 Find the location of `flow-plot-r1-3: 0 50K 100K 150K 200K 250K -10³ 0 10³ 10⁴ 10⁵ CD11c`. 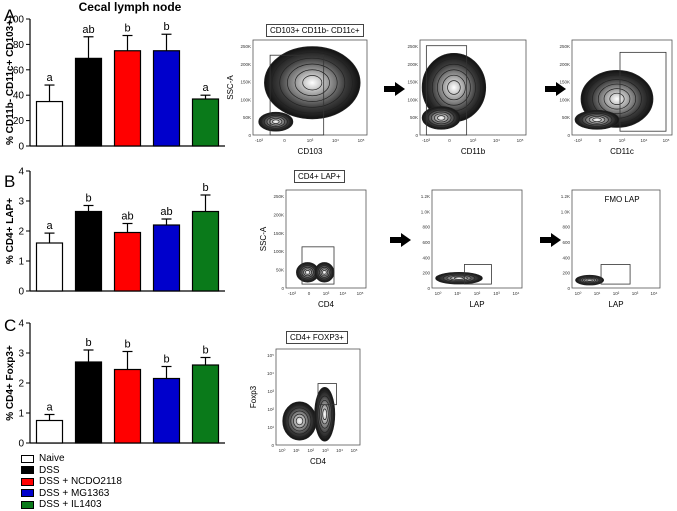

flow-plot-r1-3: 0 50K 100K 150K 200K 250K -10³ 0 10³ 10⁴ 10⁵ CD11c is located at coordinates (616, 97).